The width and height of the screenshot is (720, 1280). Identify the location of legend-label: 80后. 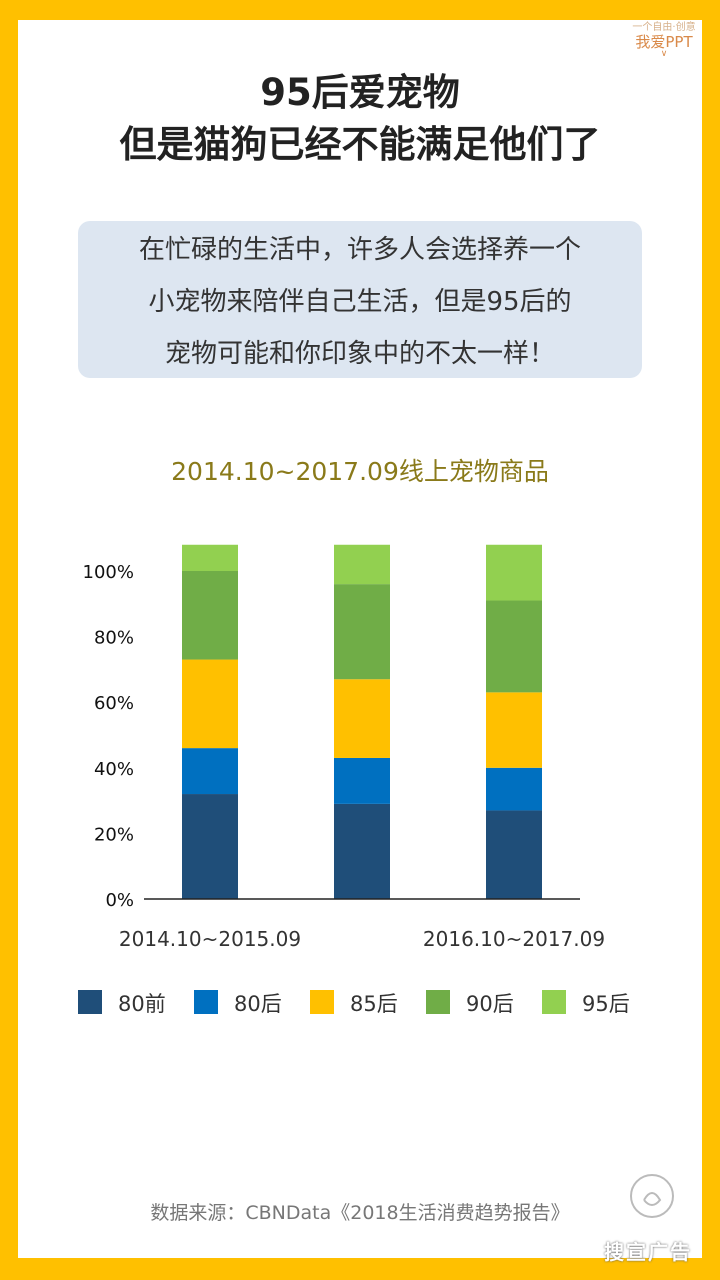
(258, 1004).